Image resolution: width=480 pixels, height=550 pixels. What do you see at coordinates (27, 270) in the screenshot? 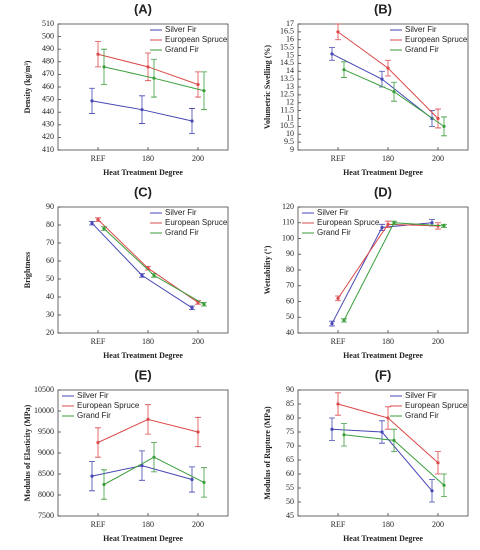
I see `y-axis-label: Brightness` at bounding box center [27, 270].